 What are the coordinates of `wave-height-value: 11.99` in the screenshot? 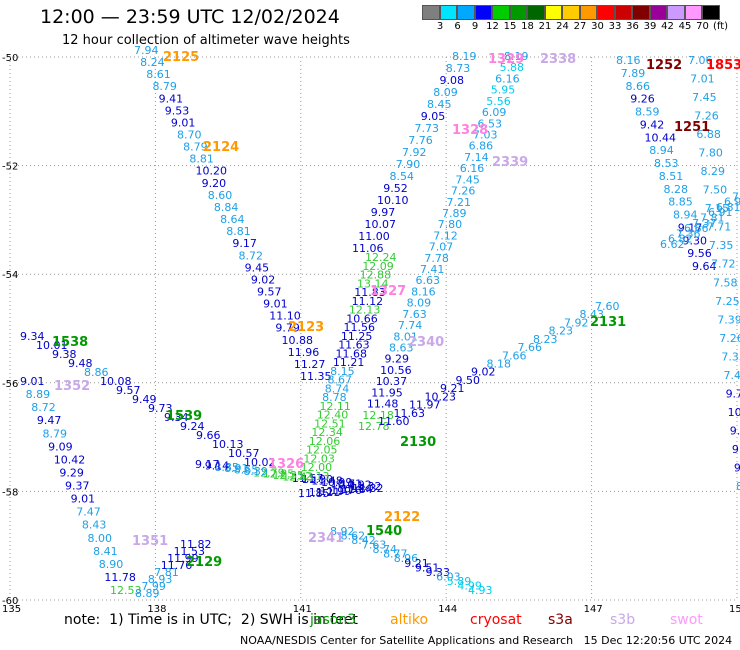 It's located at (183, 558).